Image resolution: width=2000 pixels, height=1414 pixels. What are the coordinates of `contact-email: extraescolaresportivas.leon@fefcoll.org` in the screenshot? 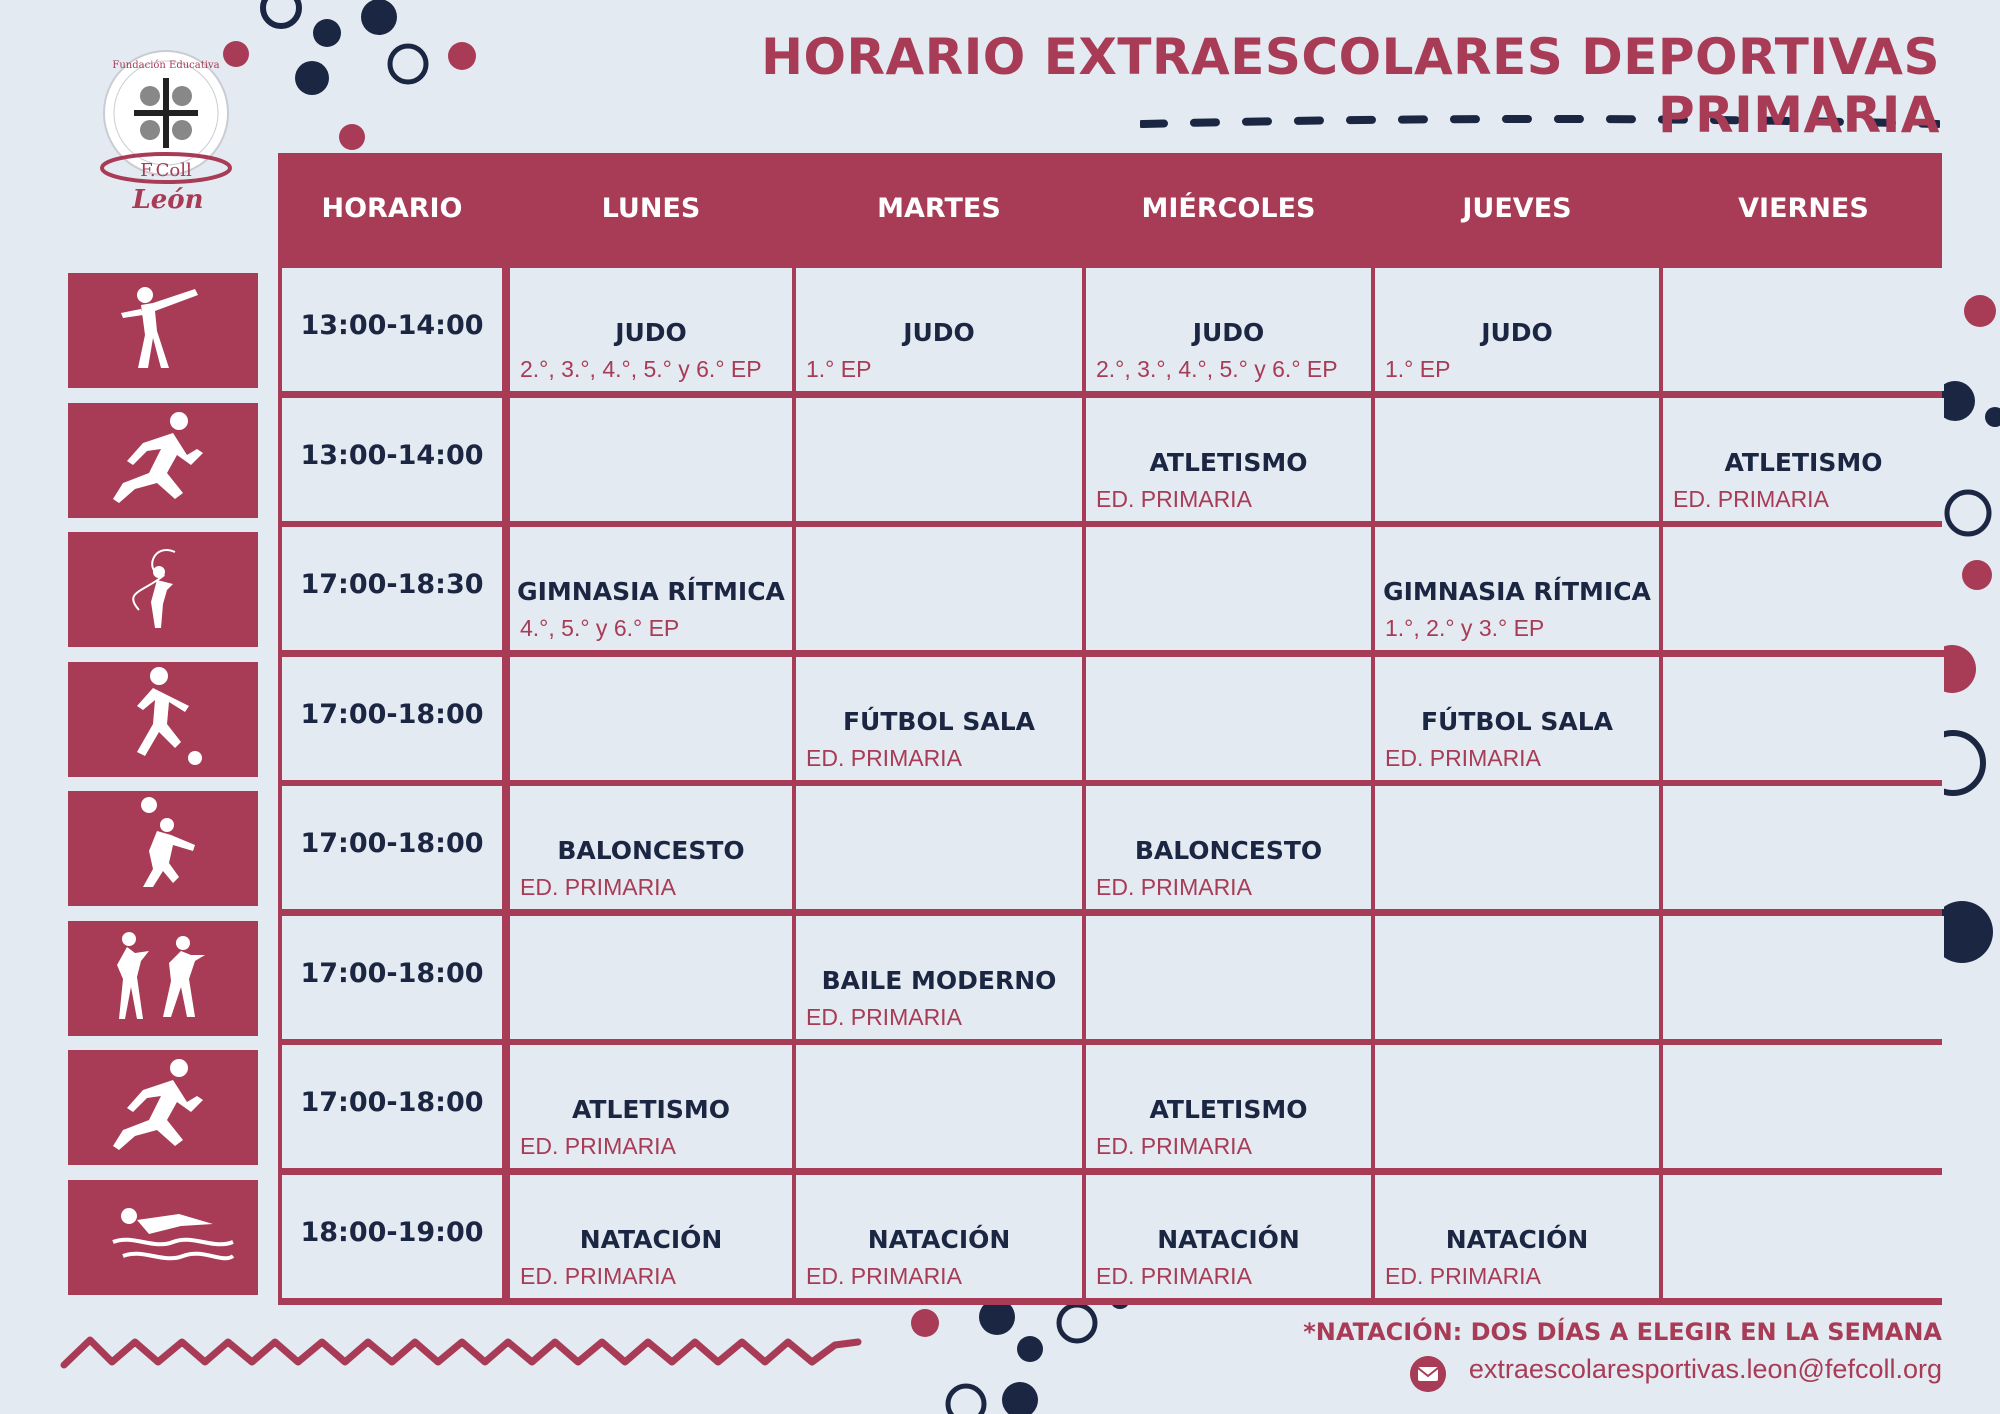 It's located at (1705, 1369).